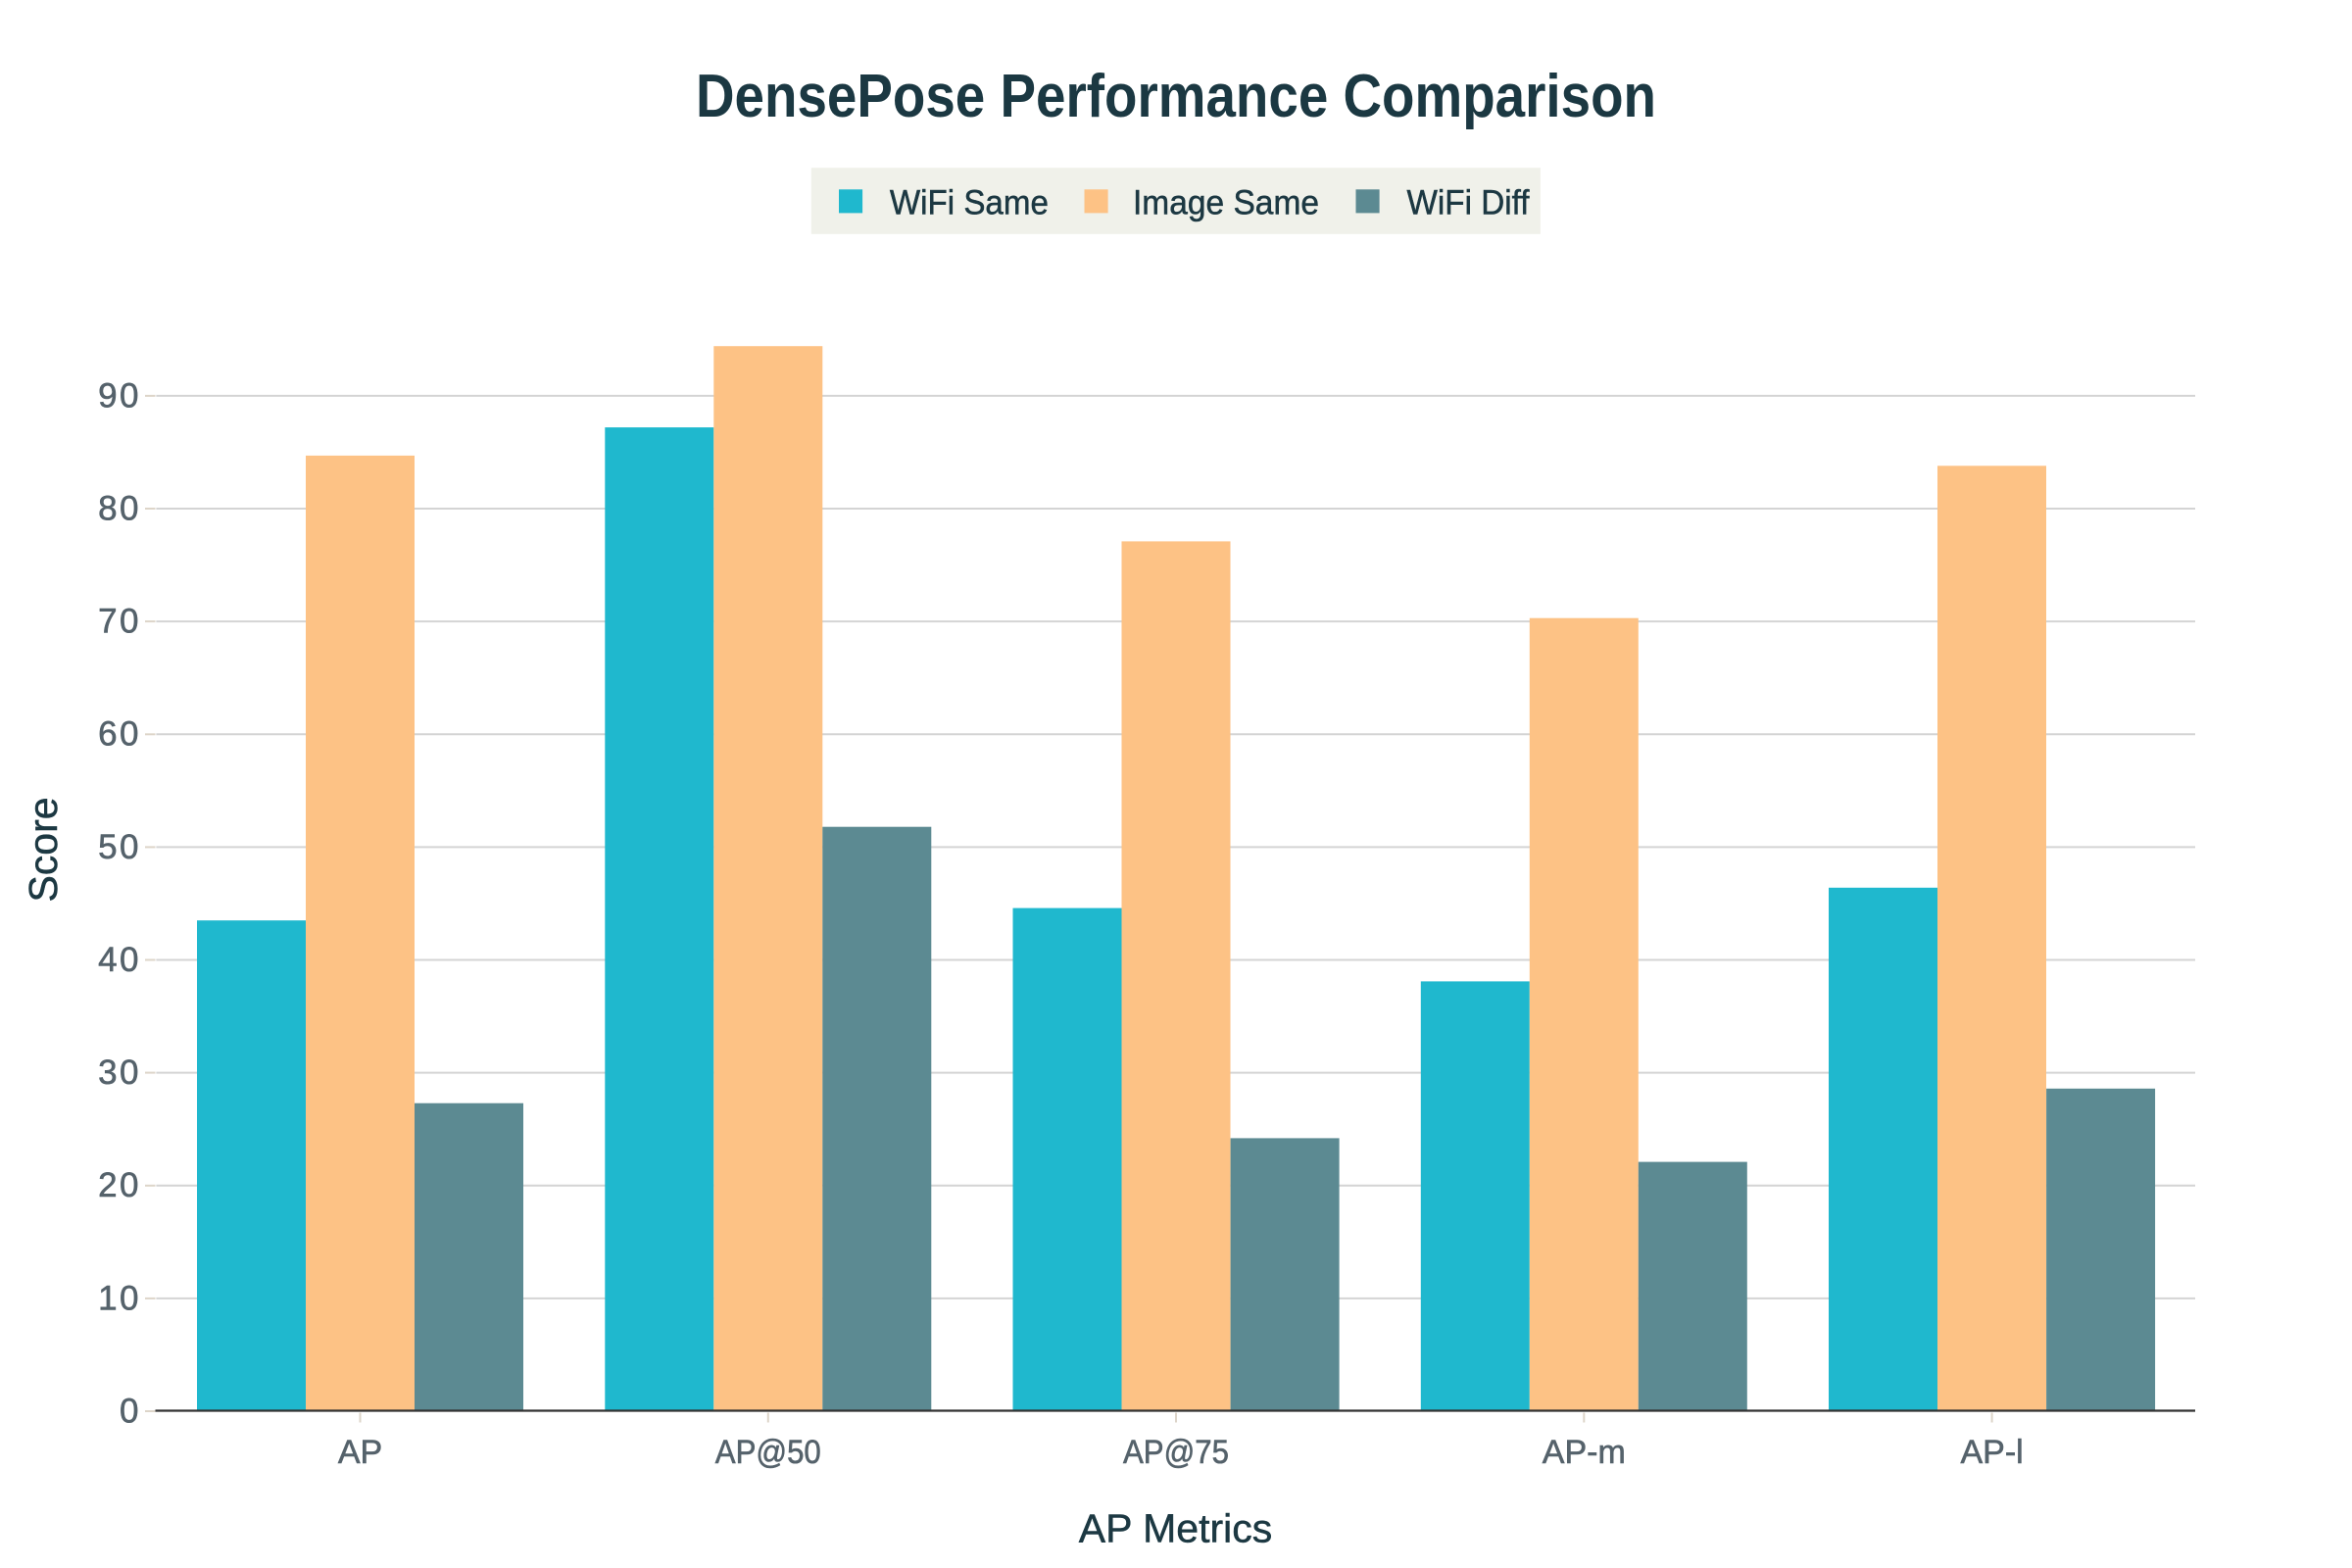  Describe the element at coordinates (130, 1411) in the screenshot. I see `svg-text: 0` at that location.